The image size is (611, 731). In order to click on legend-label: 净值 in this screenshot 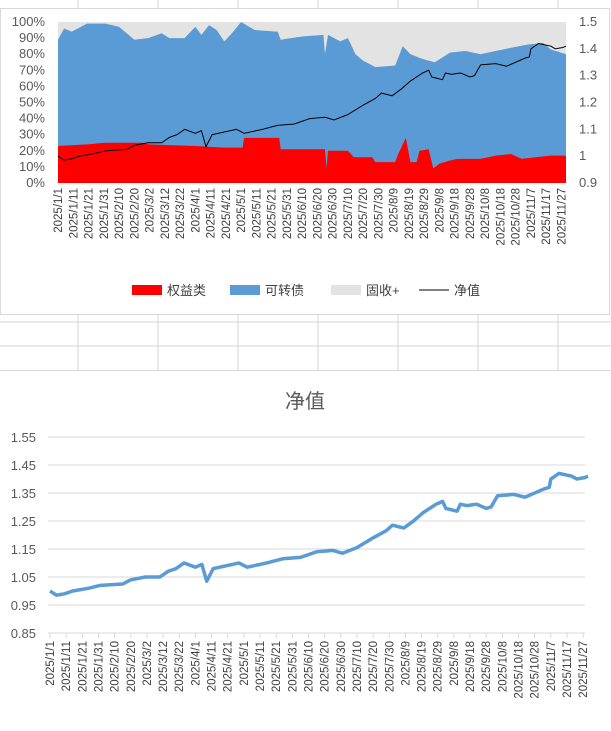, I will do `click(467, 290)`.